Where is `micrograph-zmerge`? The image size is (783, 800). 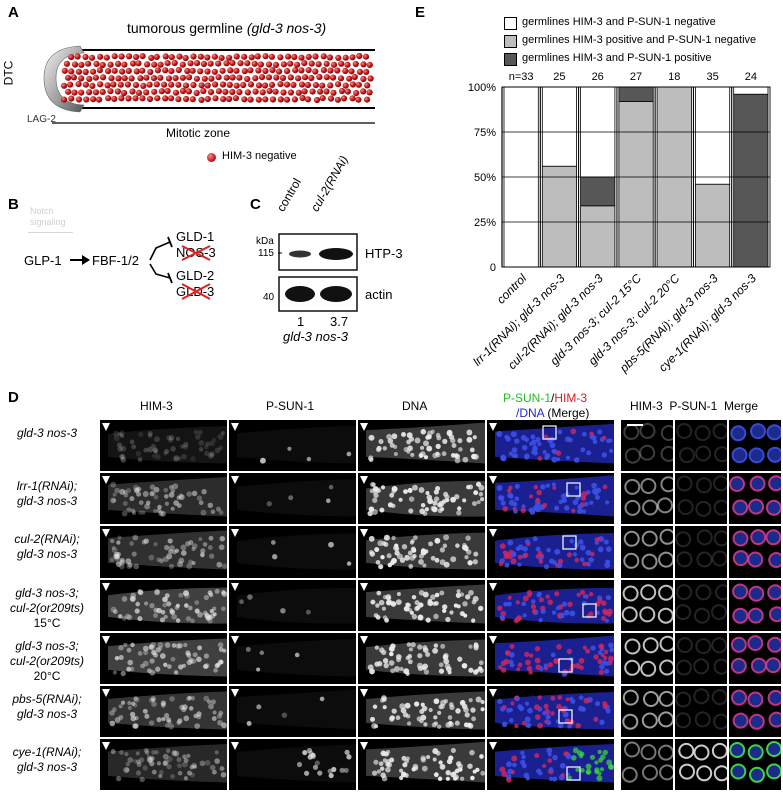 micrograph-zmerge is located at coordinates (755, 658).